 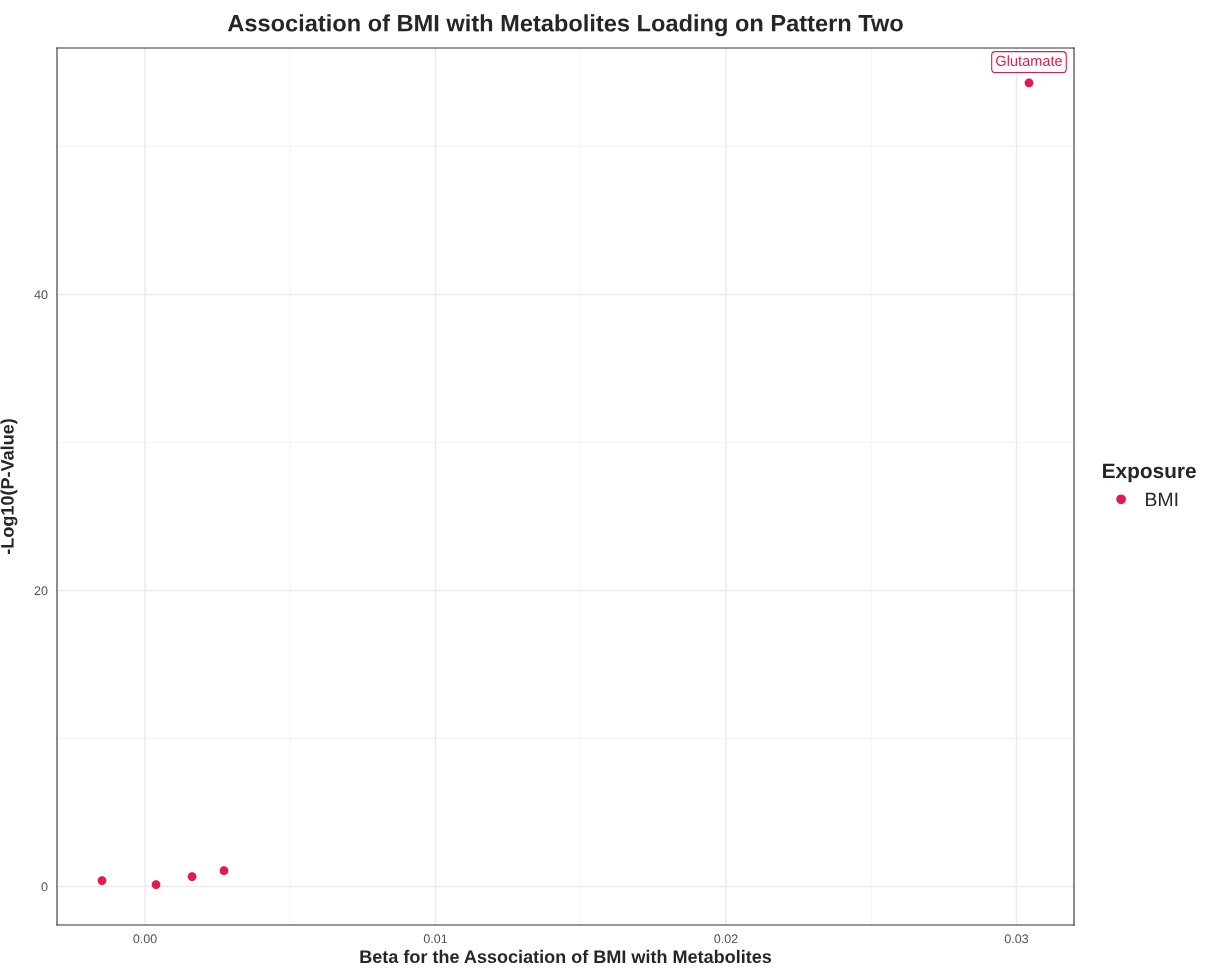 What do you see at coordinates (44, 887) in the screenshot?
I see `y-tick-label: 0` at bounding box center [44, 887].